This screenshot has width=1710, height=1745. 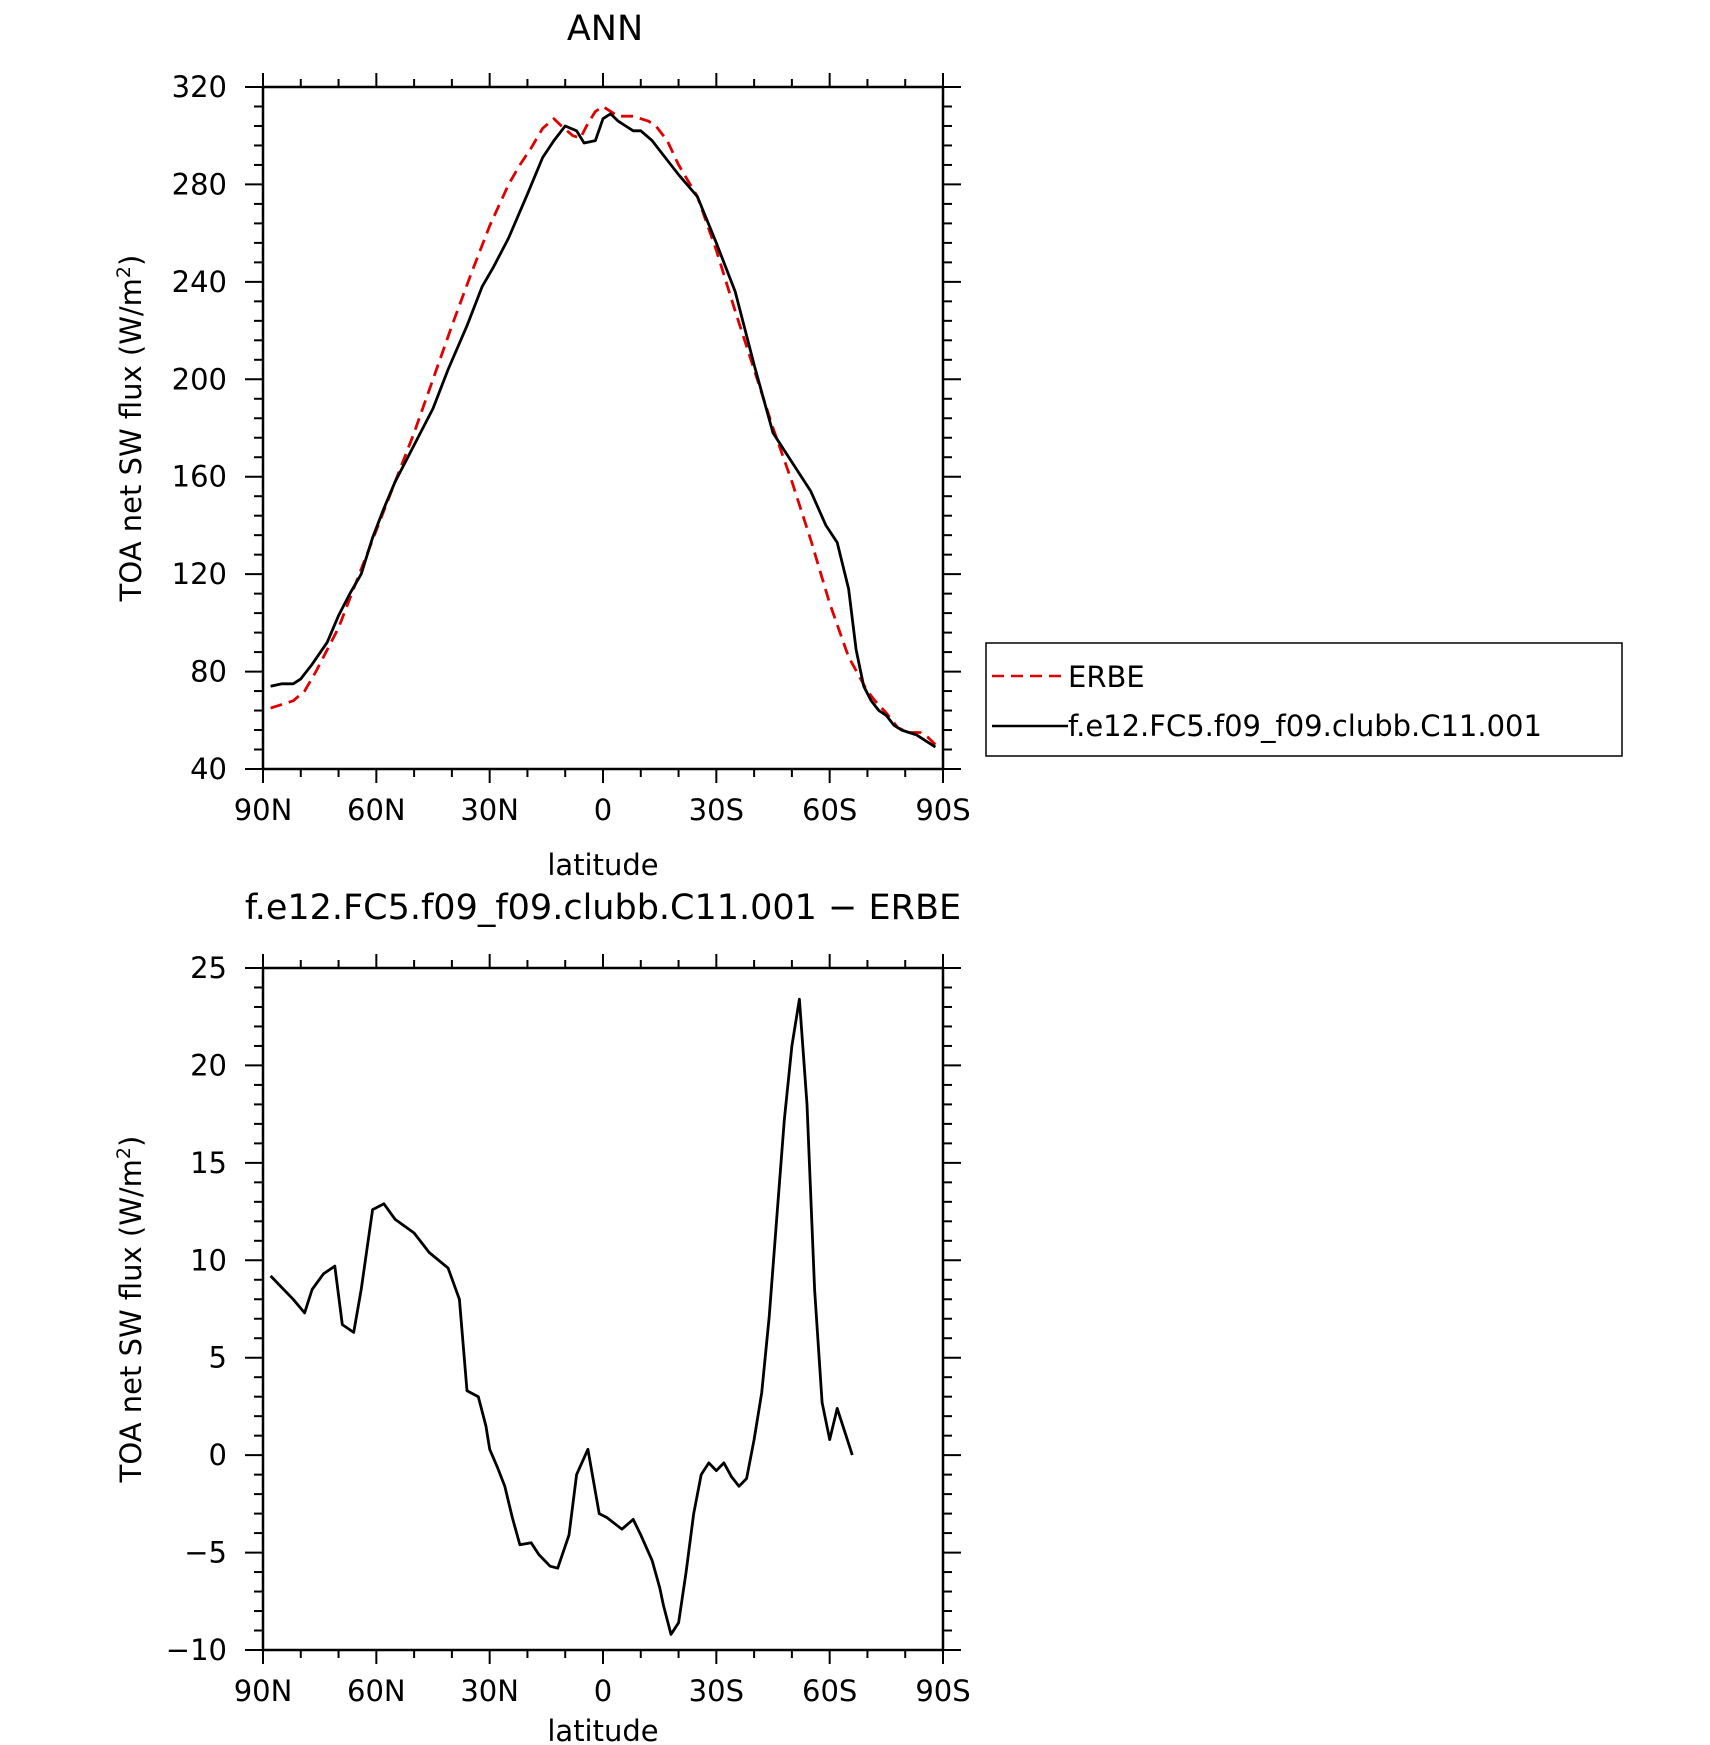 I want to click on y-tick-label: 280, so click(x=199, y=184).